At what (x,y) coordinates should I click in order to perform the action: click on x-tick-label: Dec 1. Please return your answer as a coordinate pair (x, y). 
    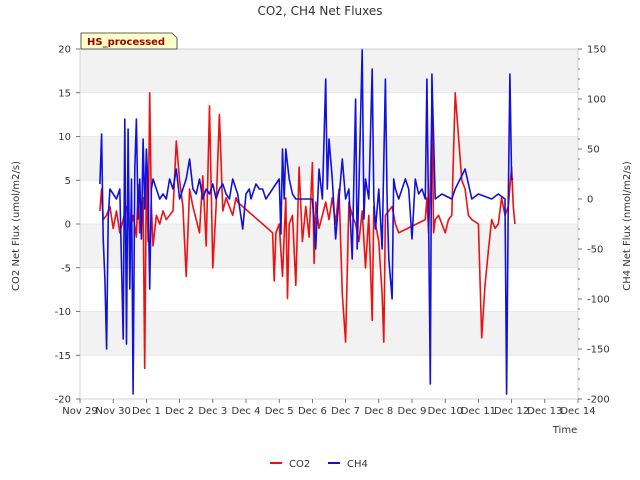
    Looking at the image, I should click on (146, 411).